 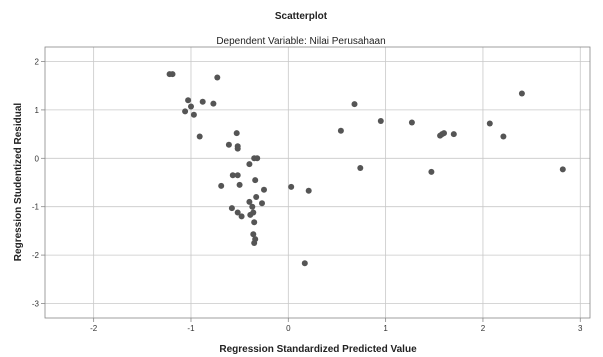 I want to click on y-tick-label: 0, so click(x=37, y=158).